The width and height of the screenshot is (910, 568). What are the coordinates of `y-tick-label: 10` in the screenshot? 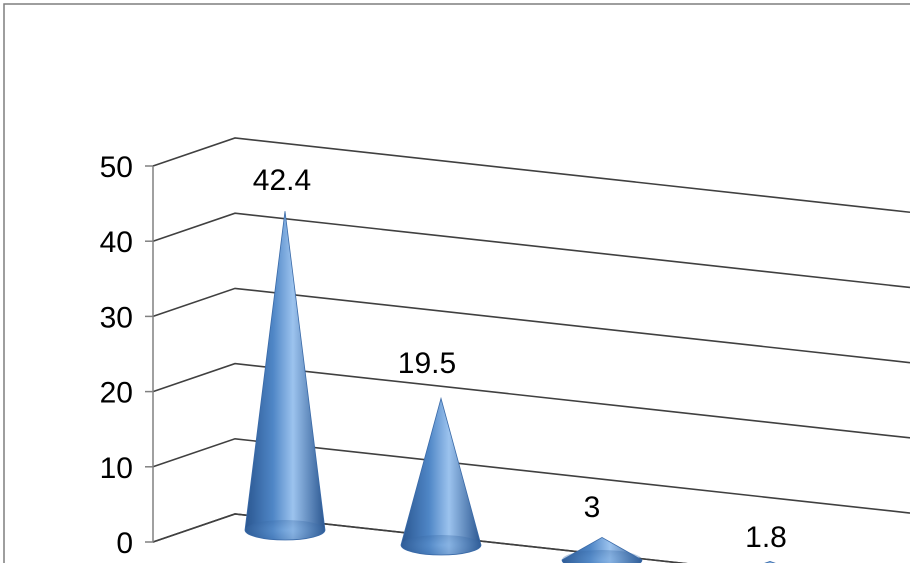 It's located at (116, 468).